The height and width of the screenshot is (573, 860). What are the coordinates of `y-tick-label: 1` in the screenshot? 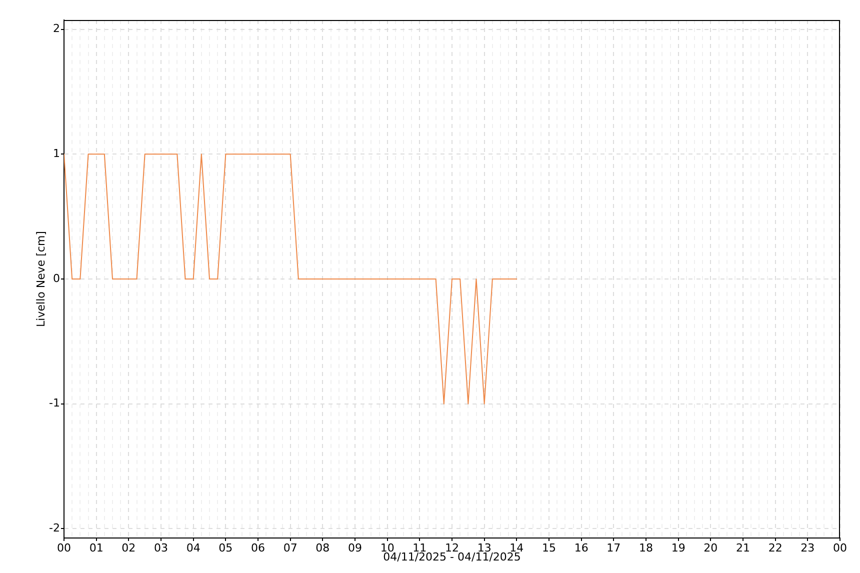 It's located at (56, 153).